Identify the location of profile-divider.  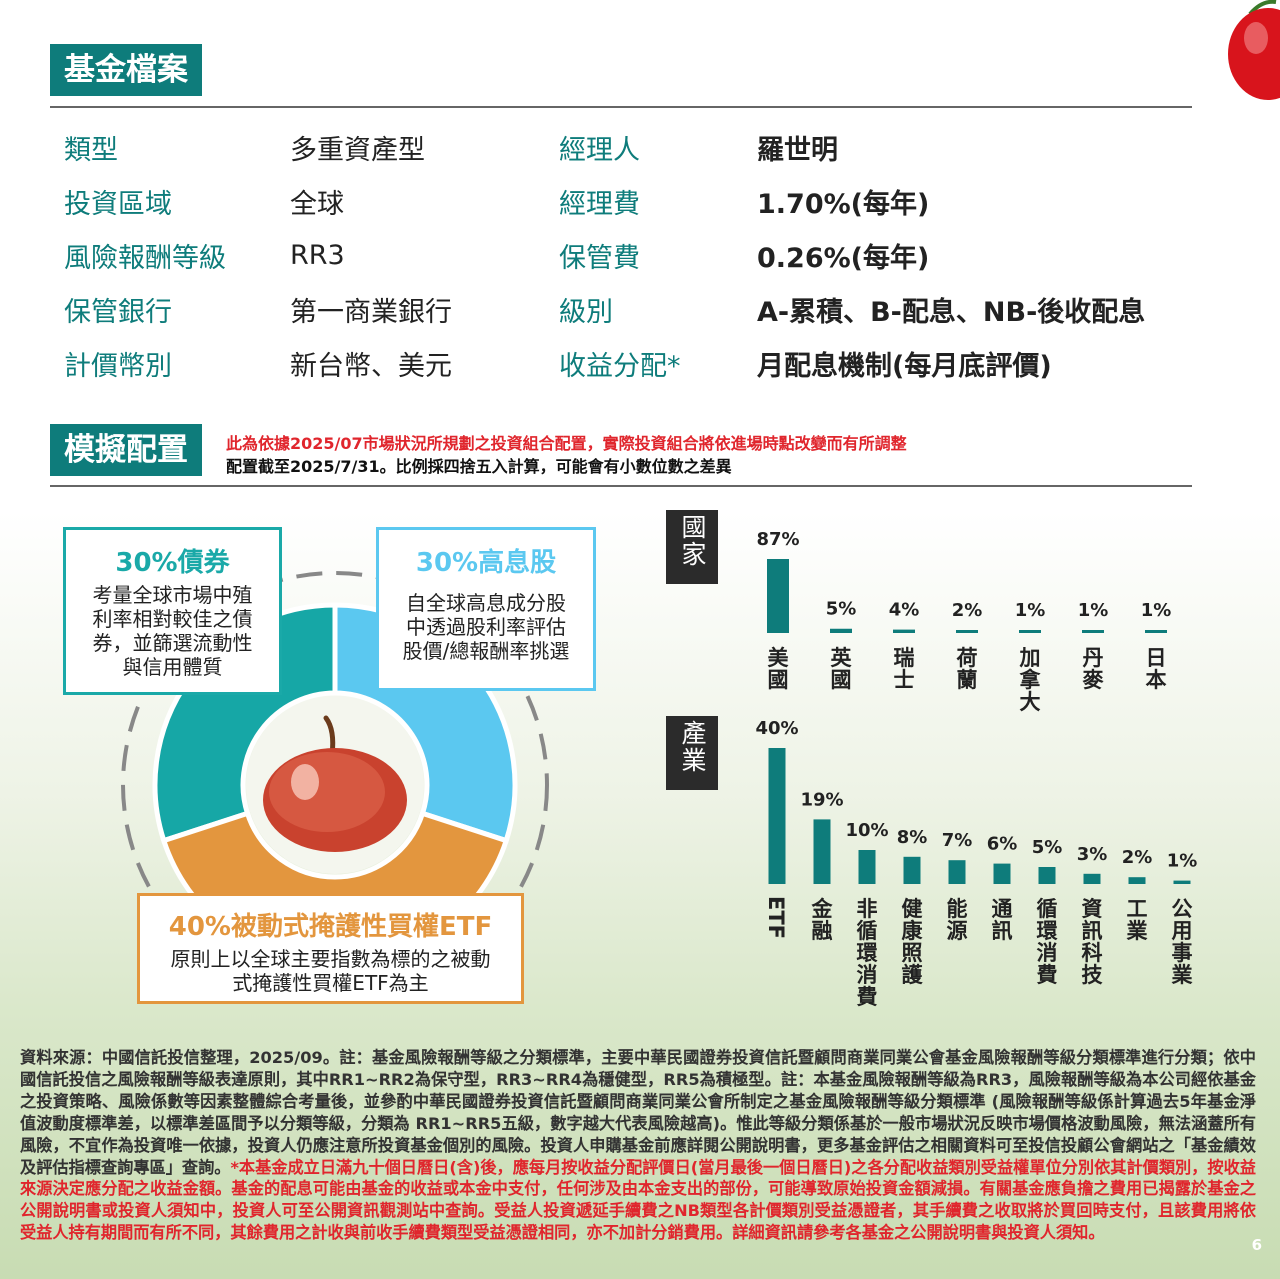
(621, 107).